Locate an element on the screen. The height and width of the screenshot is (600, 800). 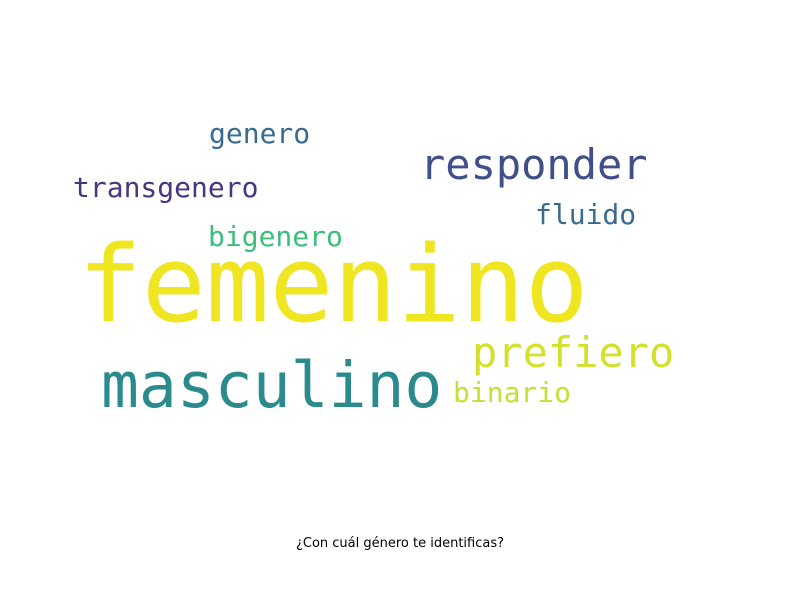
word-responder: responder is located at coordinates (534, 164).